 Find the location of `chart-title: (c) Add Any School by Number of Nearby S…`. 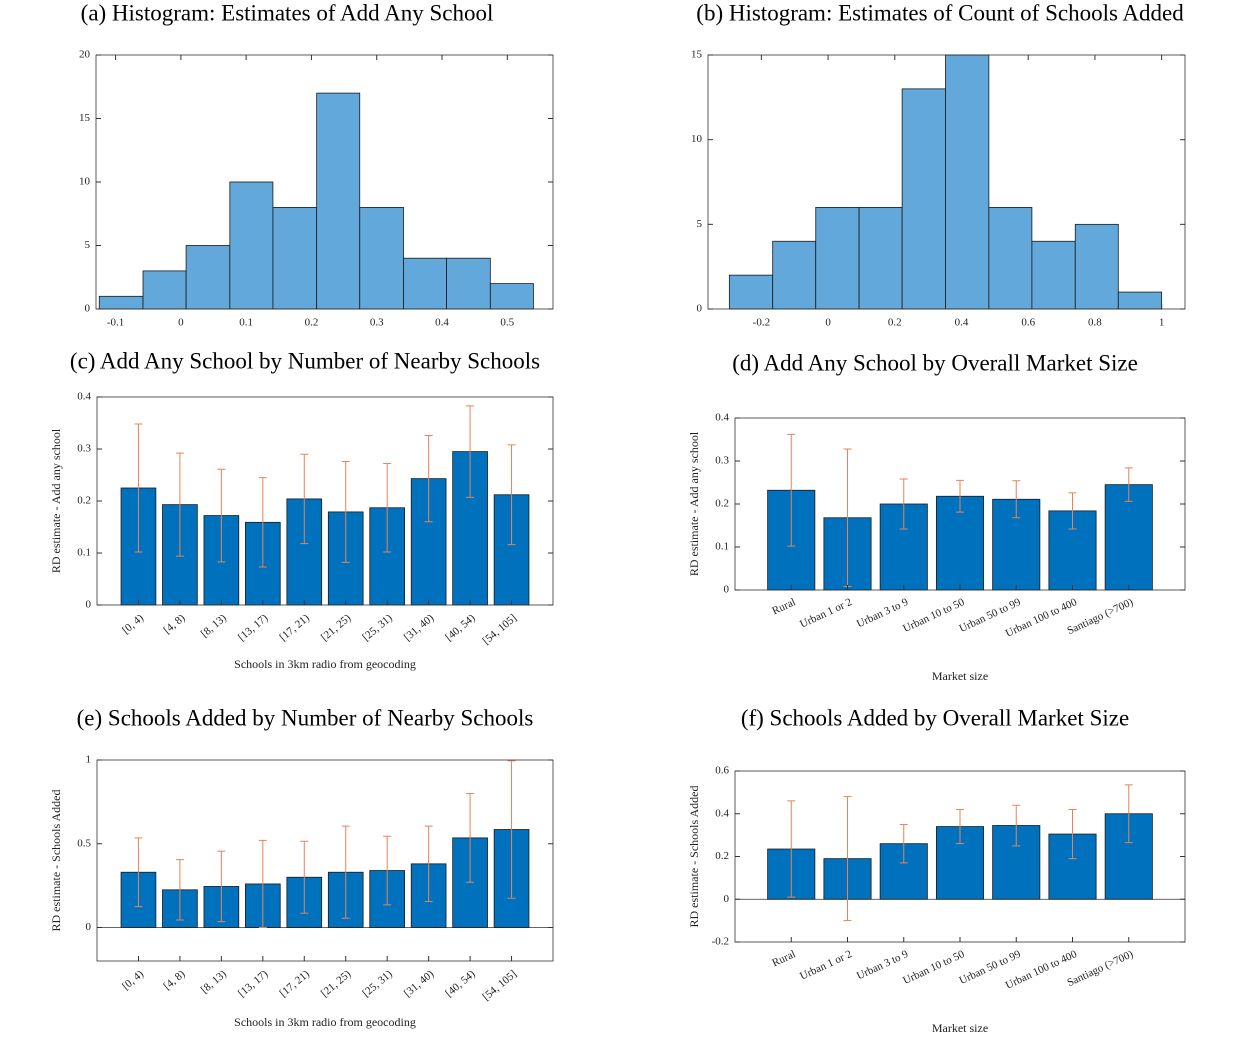

chart-title: (c) Add Any School by Number of Nearby S… is located at coordinates (305, 360).